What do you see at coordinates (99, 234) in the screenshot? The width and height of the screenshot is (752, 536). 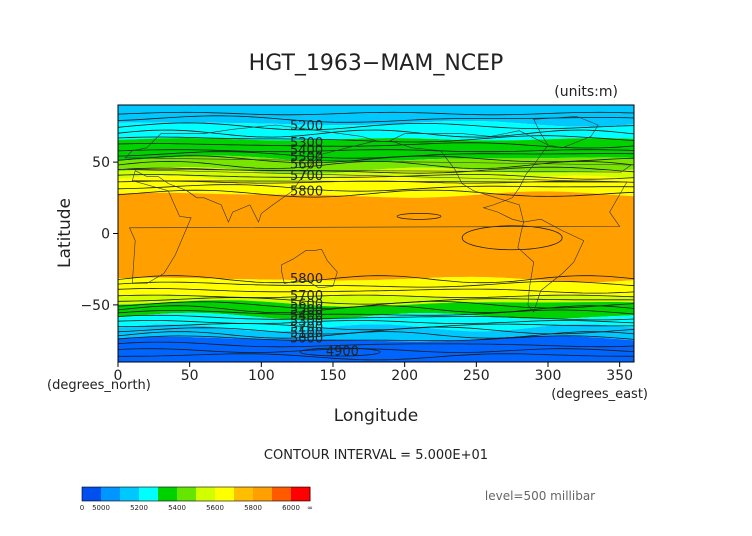 I see `y-axis-ticks: 50 0 −50` at bounding box center [99, 234].